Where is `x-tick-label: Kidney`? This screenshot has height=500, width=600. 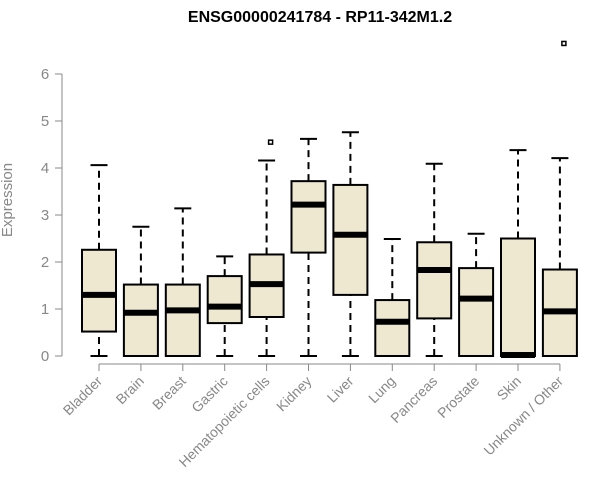 x-tick-label: Kidney is located at coordinates (294, 394).